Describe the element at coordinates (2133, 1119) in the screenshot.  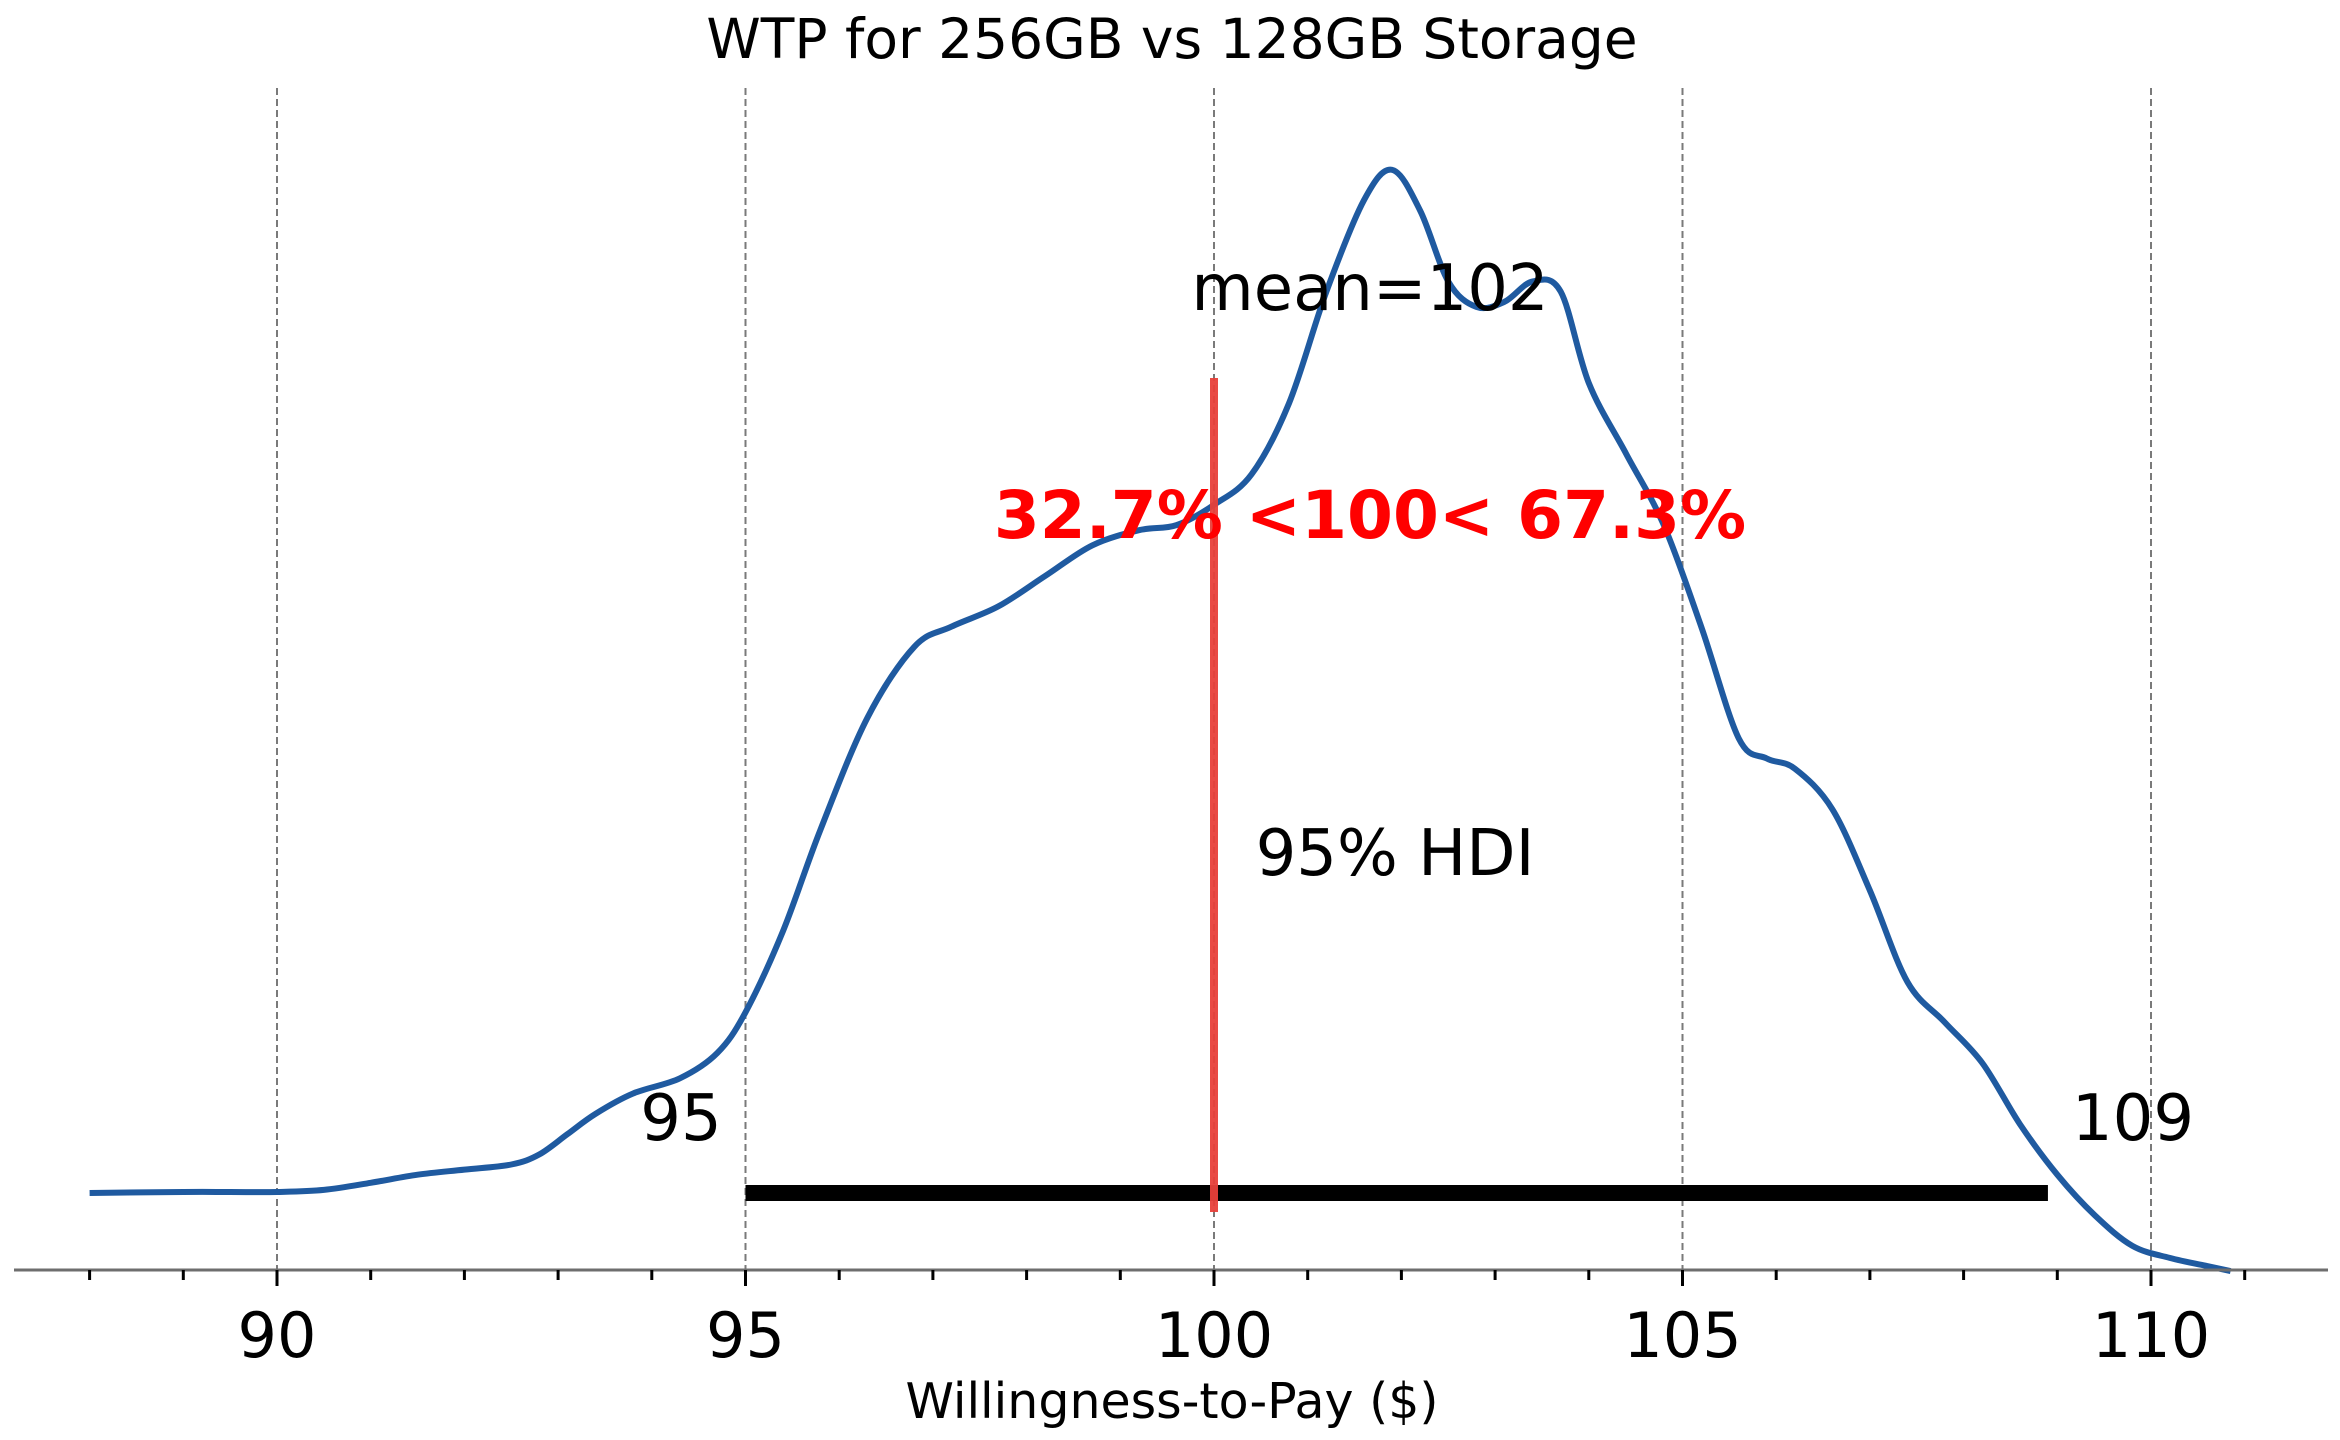
I see `hdi-high-label: 109` at that location.